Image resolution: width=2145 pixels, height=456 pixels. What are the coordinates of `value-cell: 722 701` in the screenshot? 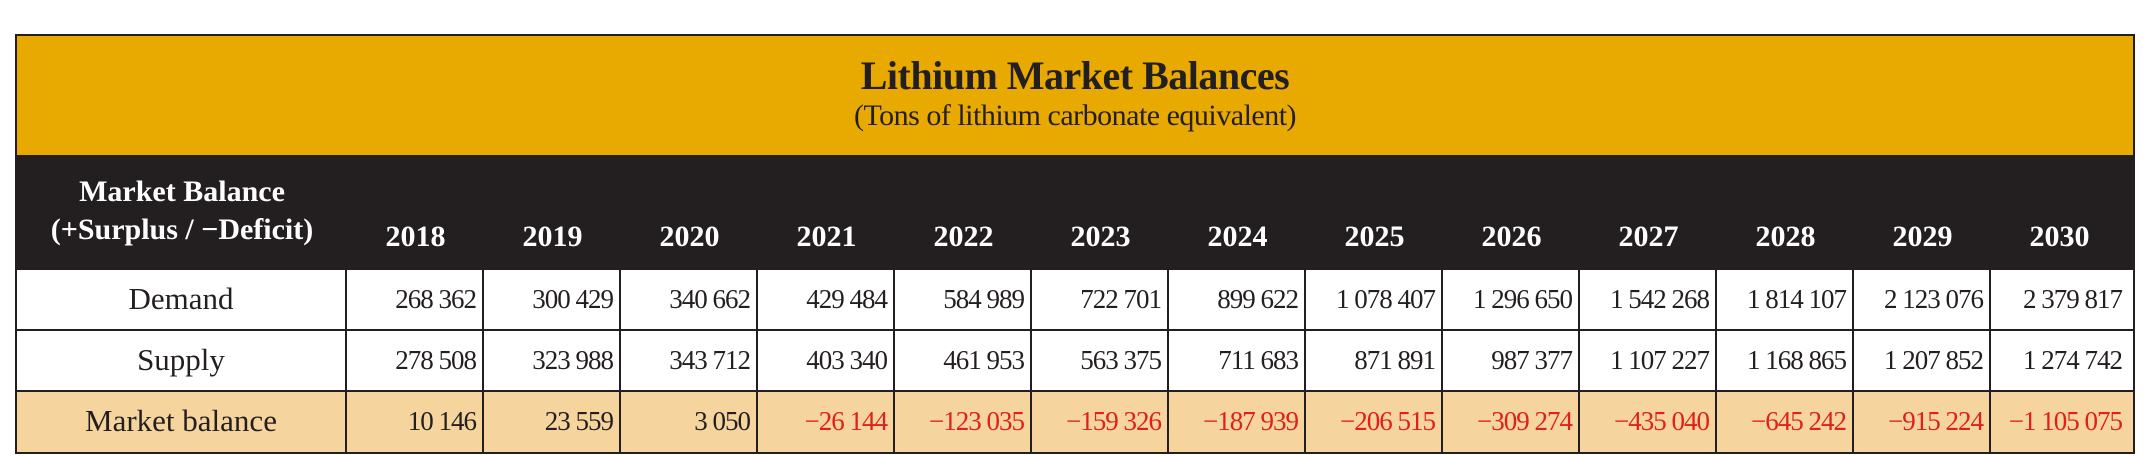 It's located at (1100, 299).